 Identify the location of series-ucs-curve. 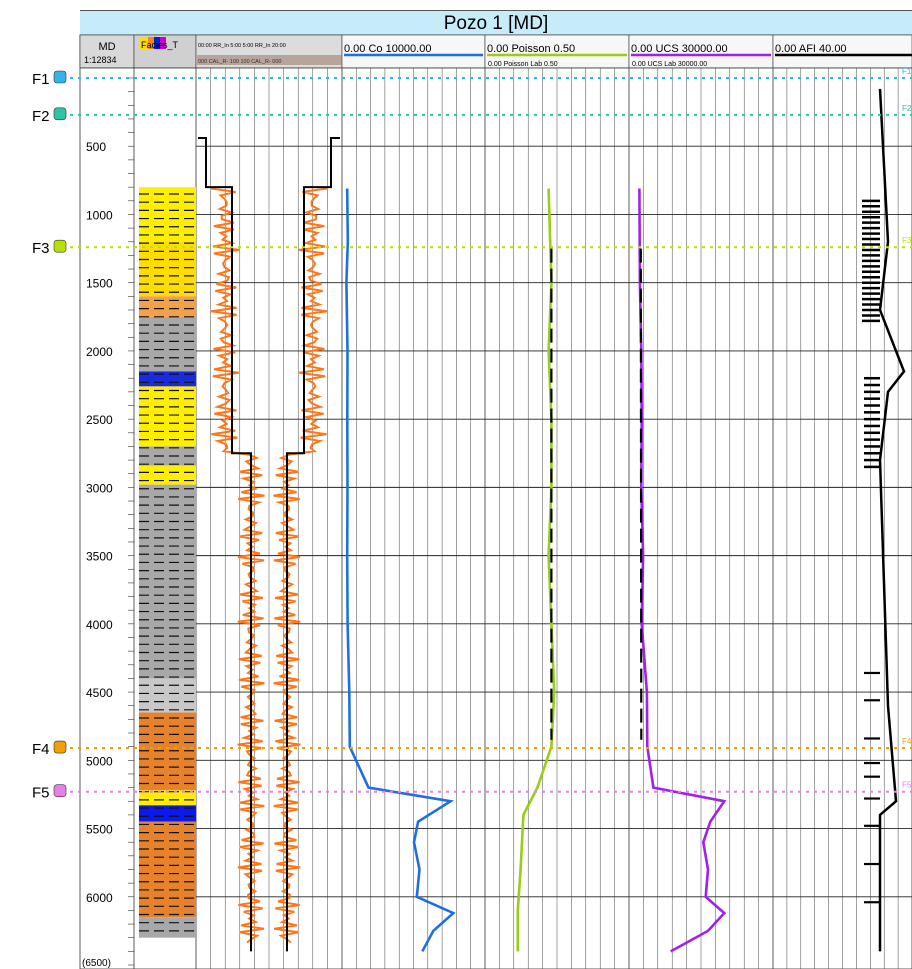
(682, 570).